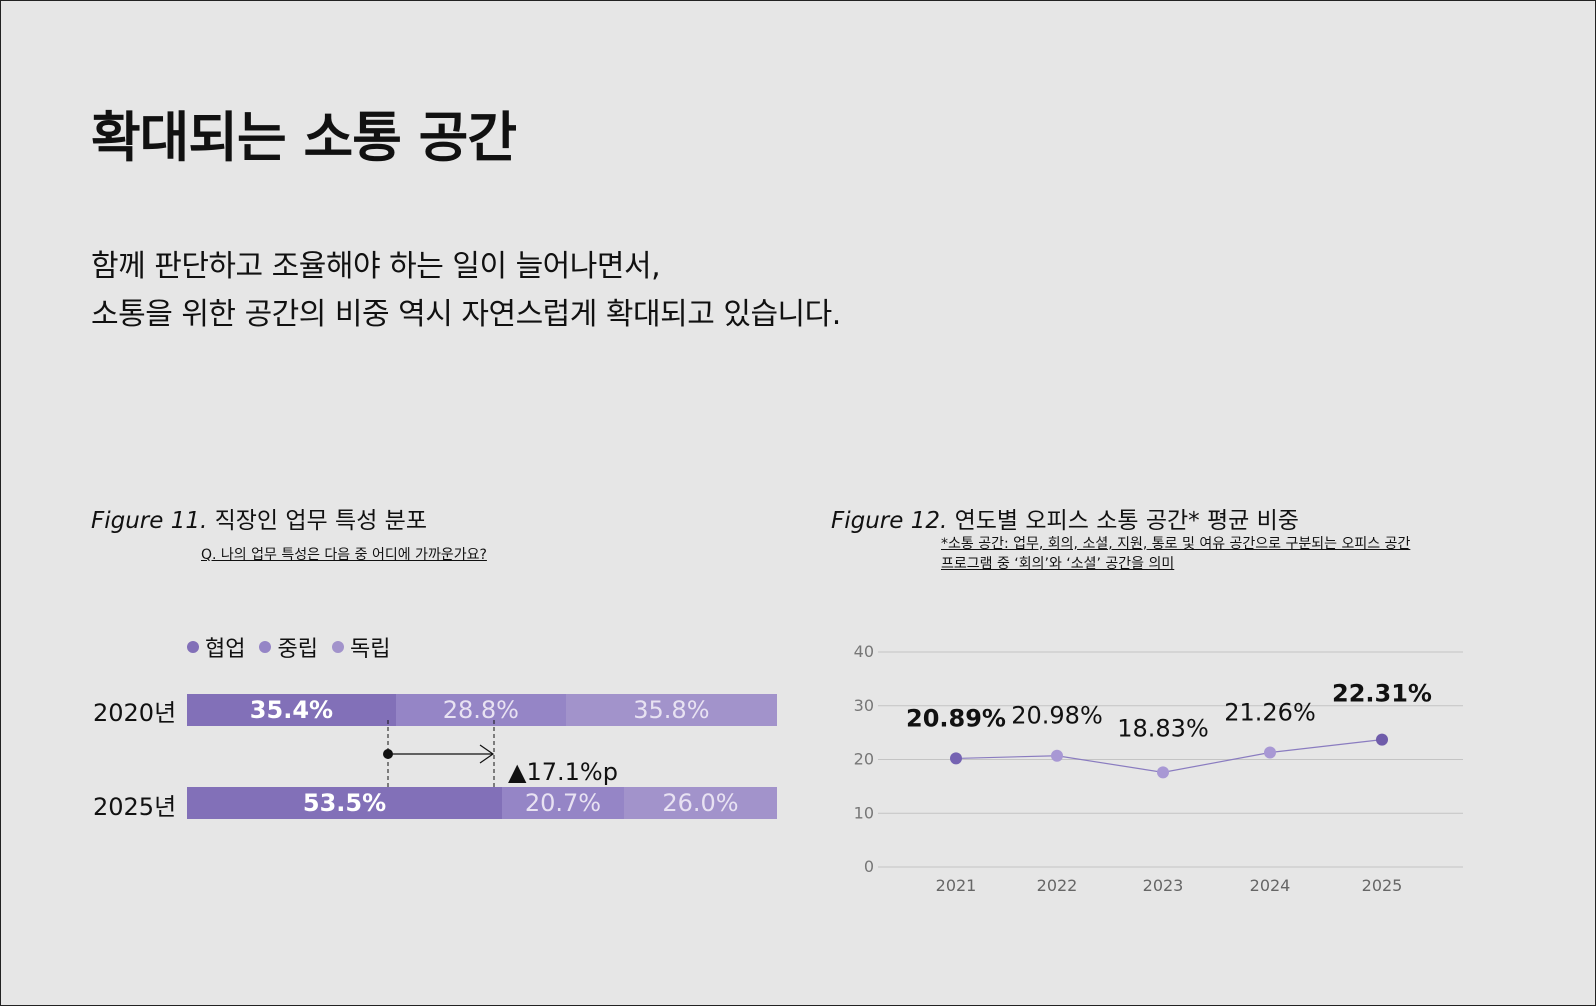 The height and width of the screenshot is (1006, 1596). I want to click on fig11-number: Figure 11., so click(149, 521).